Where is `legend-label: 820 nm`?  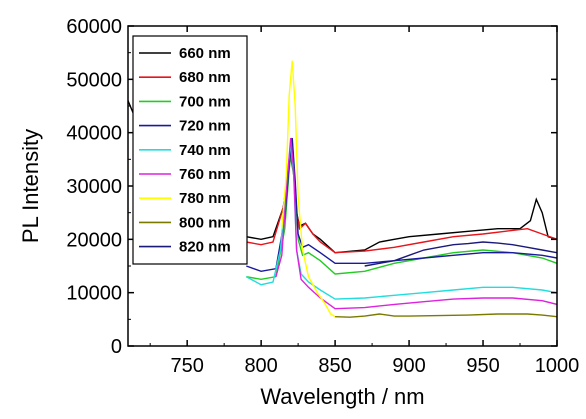 legend-label: 820 nm is located at coordinates (205, 247).